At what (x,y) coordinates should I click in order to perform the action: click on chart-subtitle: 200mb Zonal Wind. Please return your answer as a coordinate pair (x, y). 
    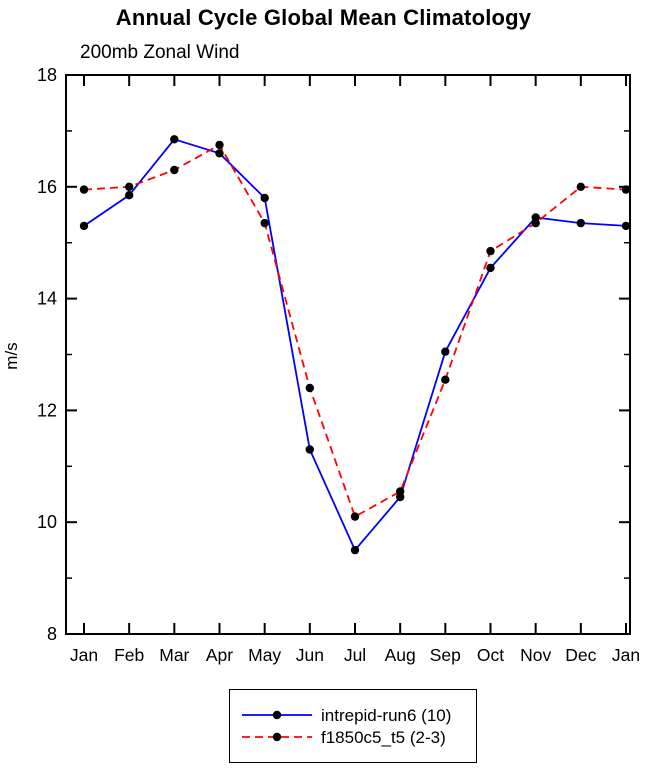
    Looking at the image, I should click on (160, 52).